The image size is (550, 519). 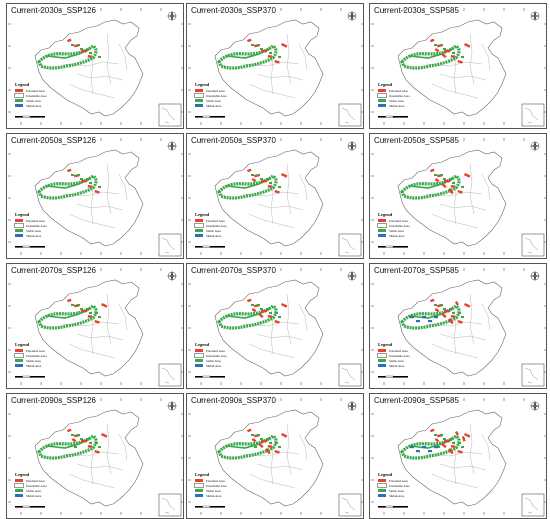 What do you see at coordinates (53, 400) in the screenshot?
I see `panel-title: Current-2090s_SSP126` at bounding box center [53, 400].